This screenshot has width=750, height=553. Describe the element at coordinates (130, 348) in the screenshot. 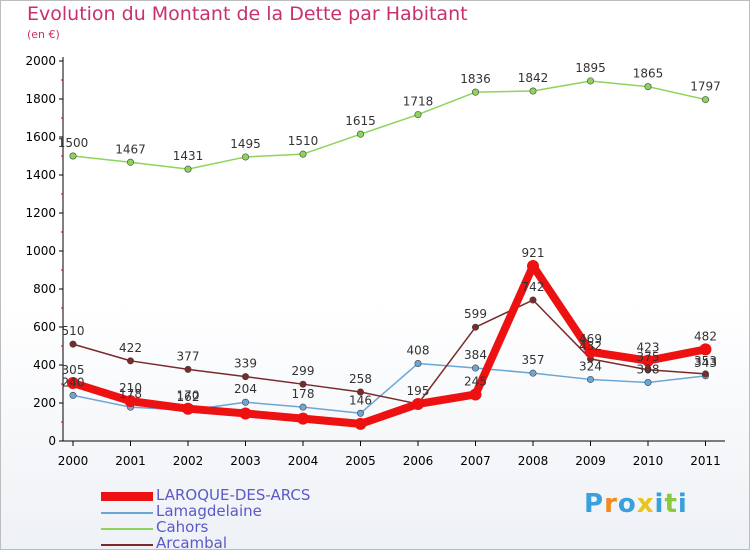

I see `data-label-3: 422` at that location.